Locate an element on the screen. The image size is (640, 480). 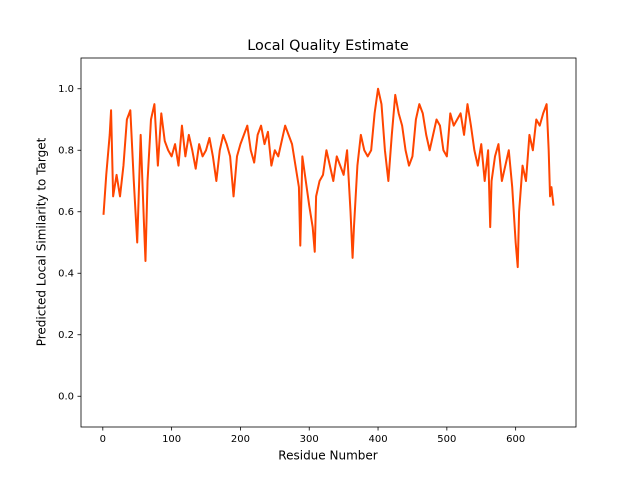
x-tick-label: 600 is located at coordinates (515, 439).